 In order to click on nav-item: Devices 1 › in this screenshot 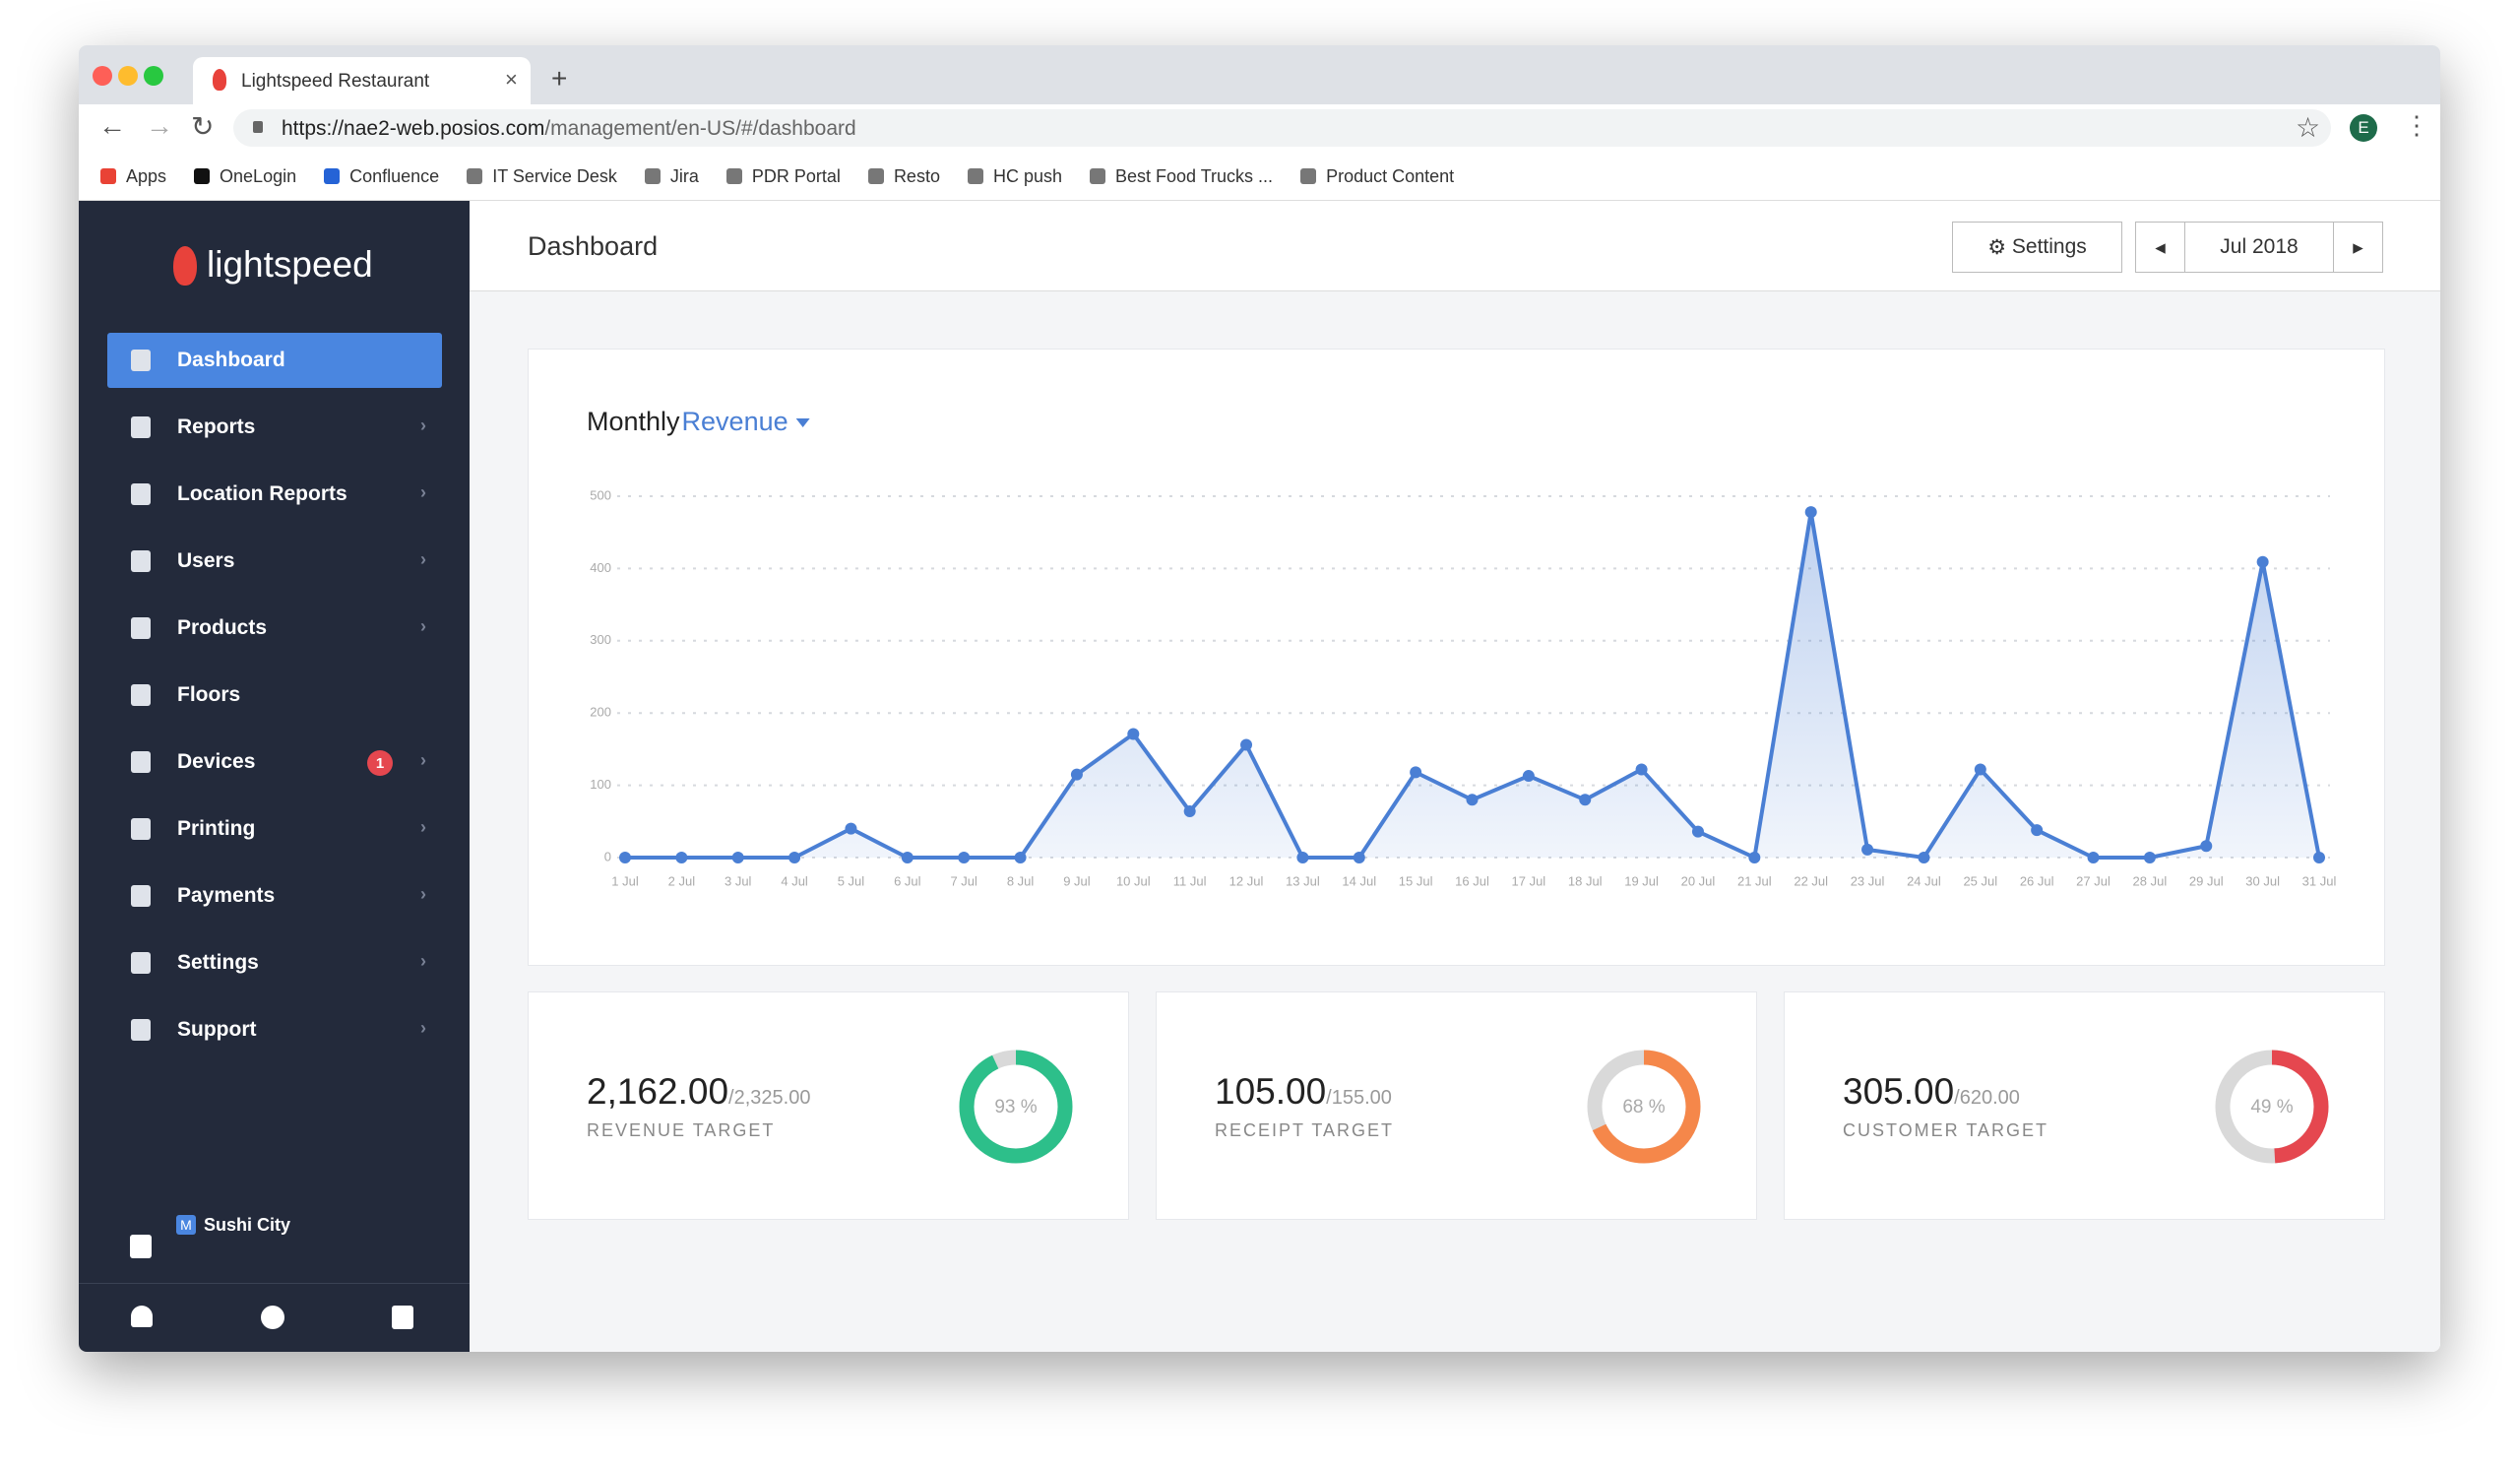, I will do `click(274, 762)`.